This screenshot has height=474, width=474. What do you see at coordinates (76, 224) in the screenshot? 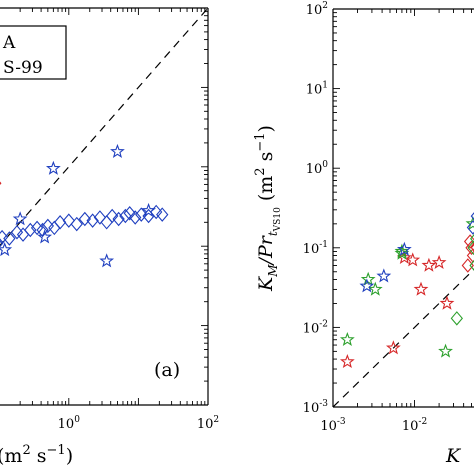
I see `diamond-marker-s4-p16` at bounding box center [76, 224].